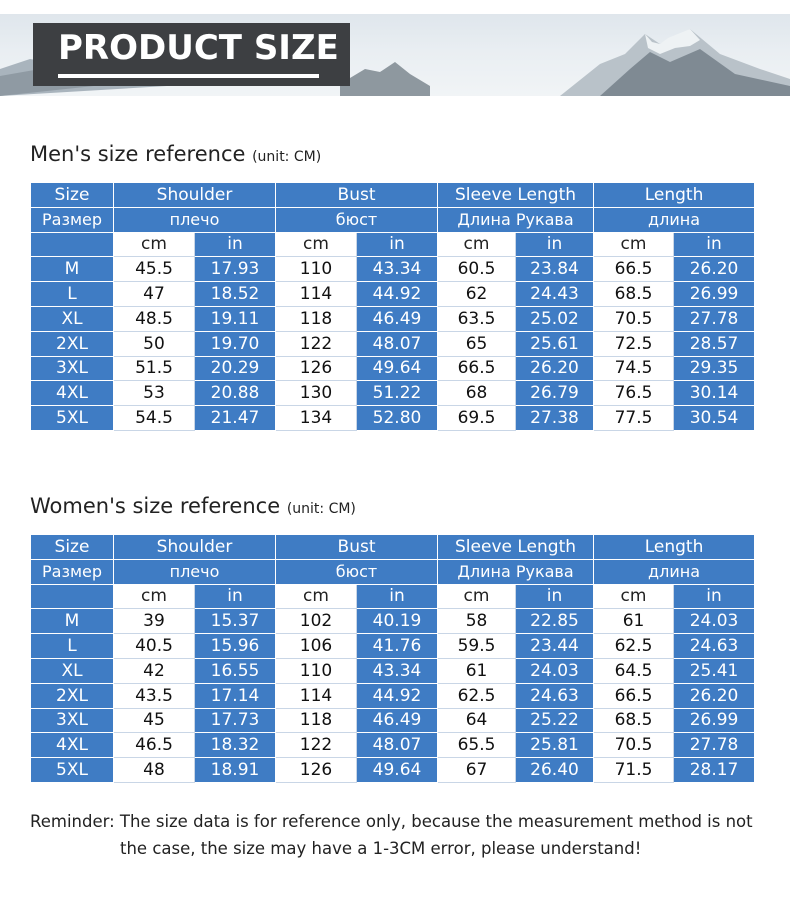 This screenshot has height=902, width=790. Describe the element at coordinates (397, 343) in the screenshot. I see `in-value-cell: 48.07` at that location.